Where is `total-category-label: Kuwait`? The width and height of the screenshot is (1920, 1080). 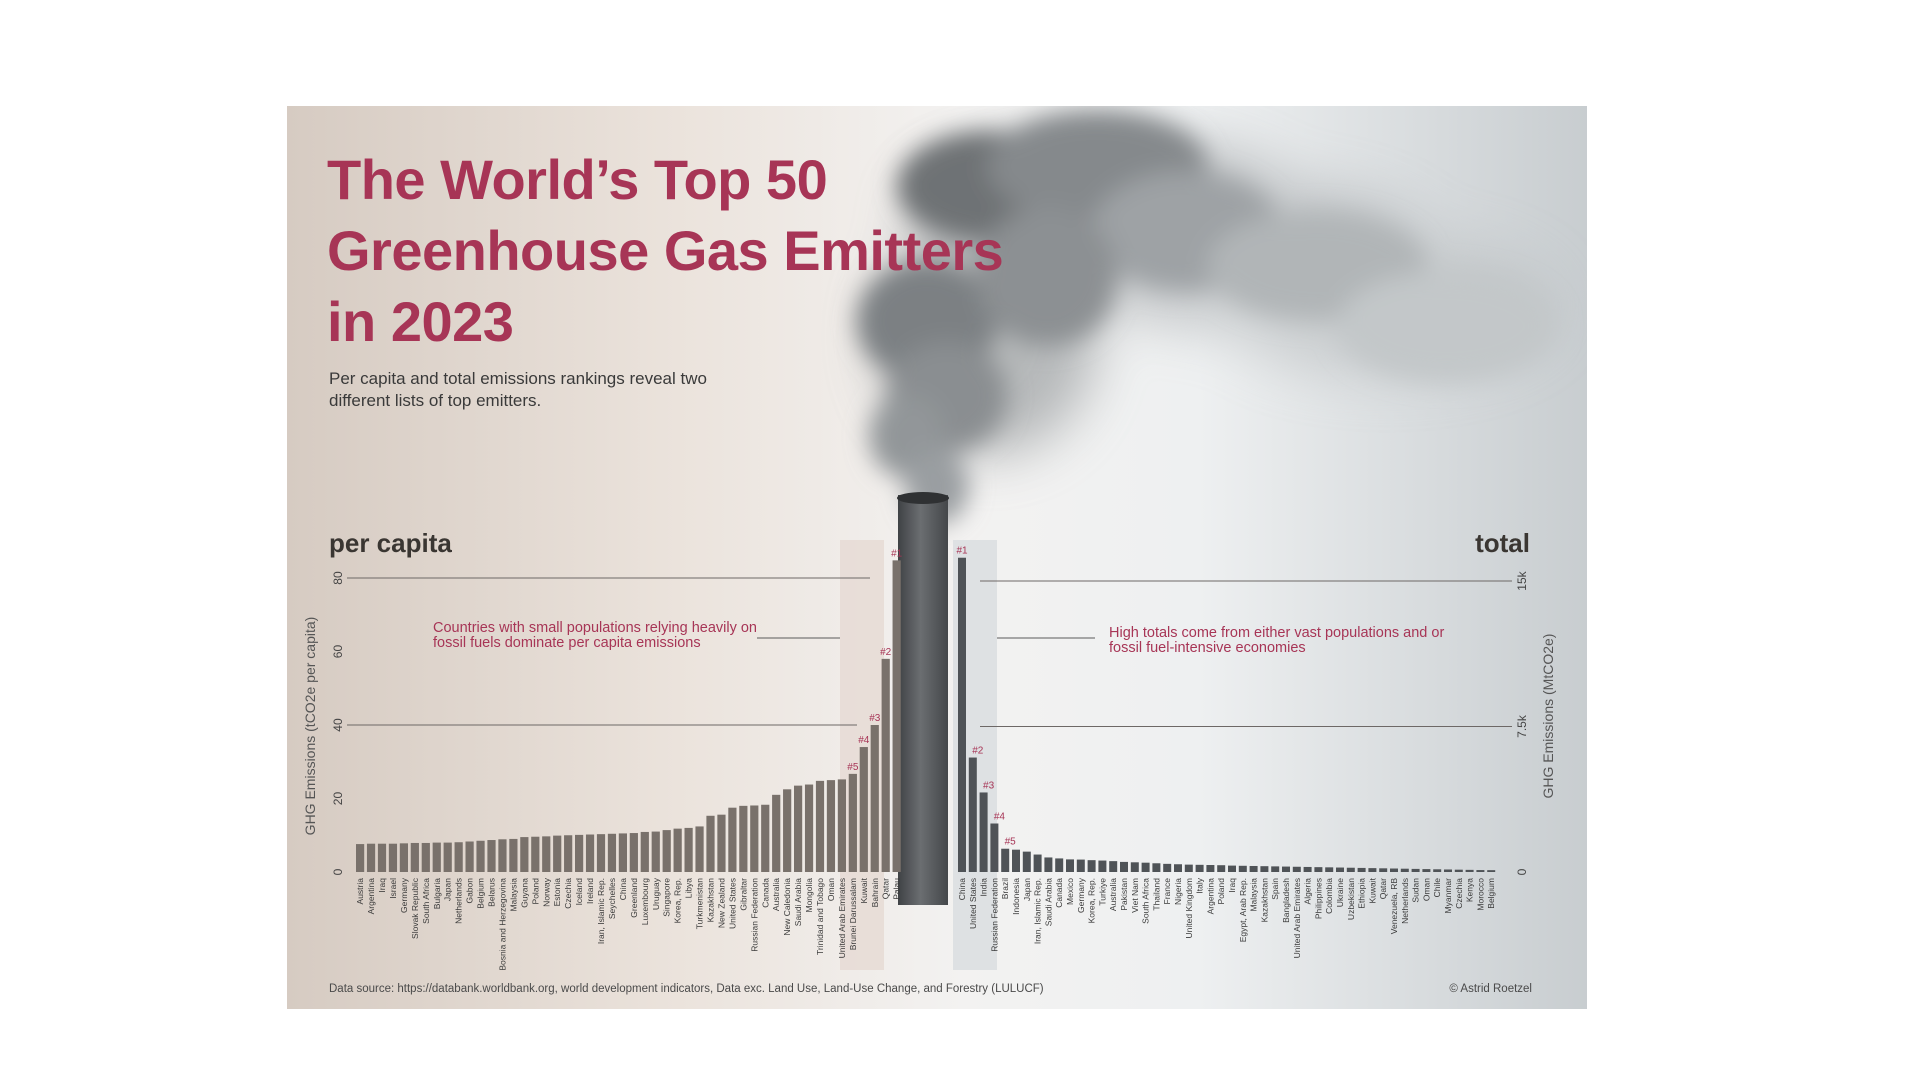 total-category-label: Kuwait is located at coordinates (1372, 890).